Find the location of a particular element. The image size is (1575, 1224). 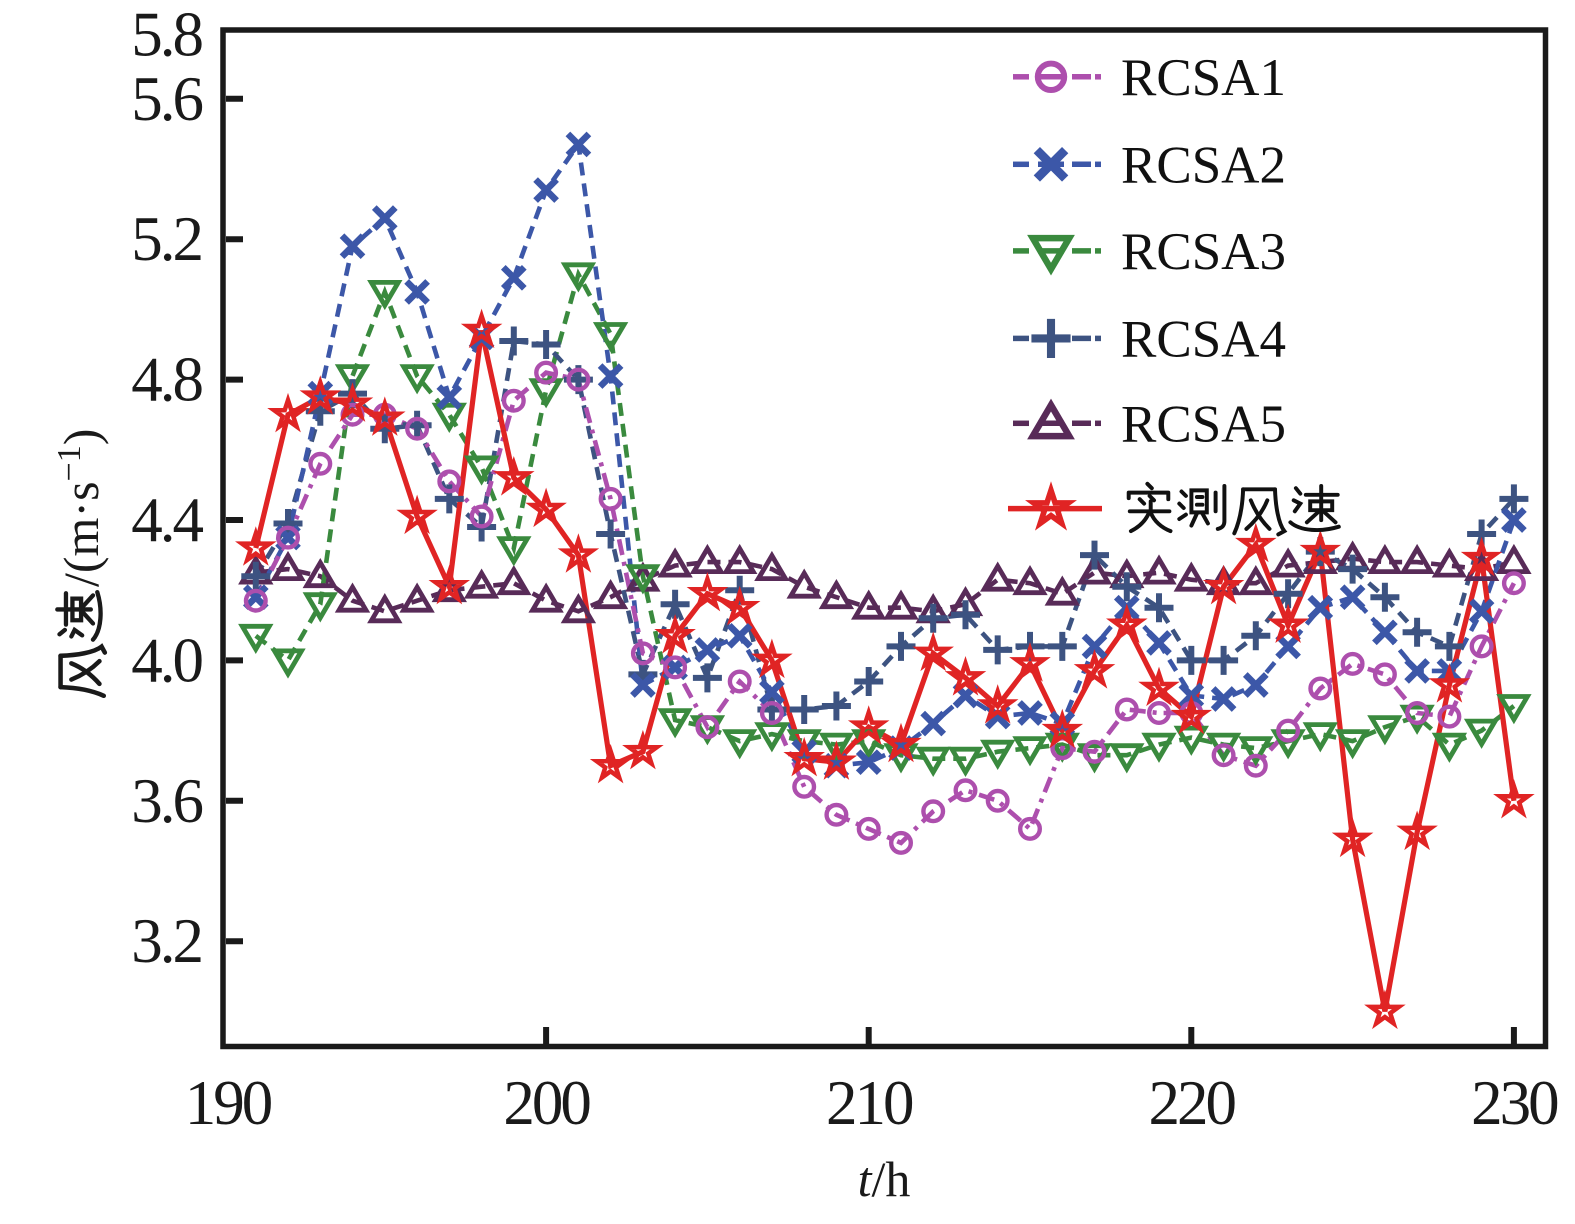

svg-text: 5.8 is located at coordinates (166, 35).